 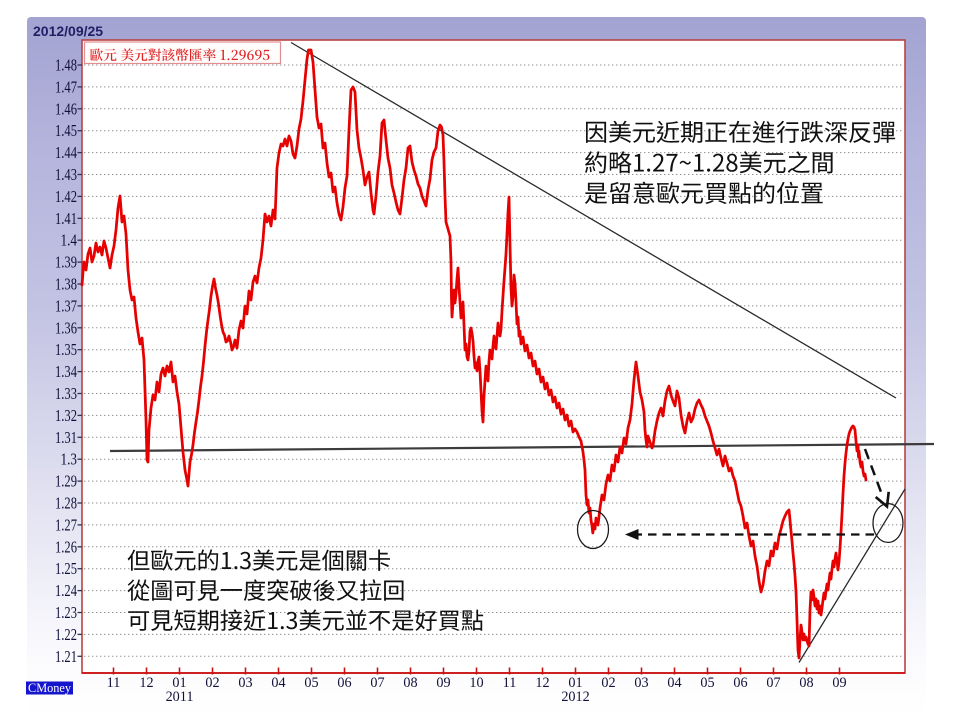 What do you see at coordinates (69, 240) in the screenshot?
I see `svg-text: 1.4` at bounding box center [69, 240].